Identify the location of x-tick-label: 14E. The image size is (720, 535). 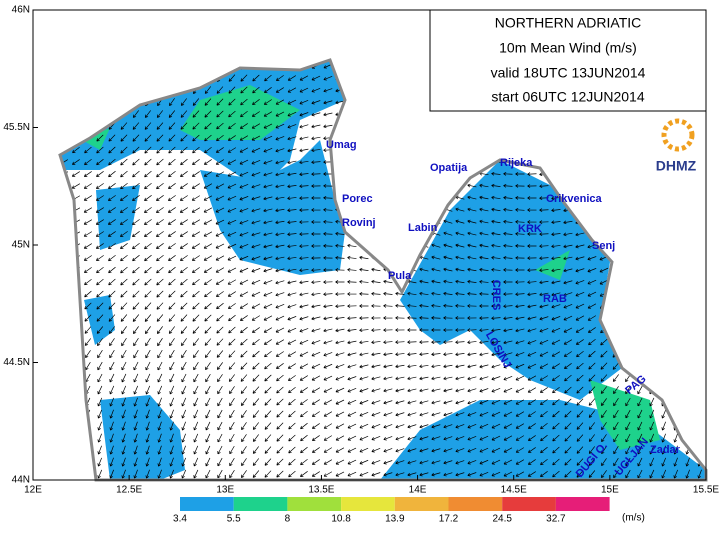
(418, 490).